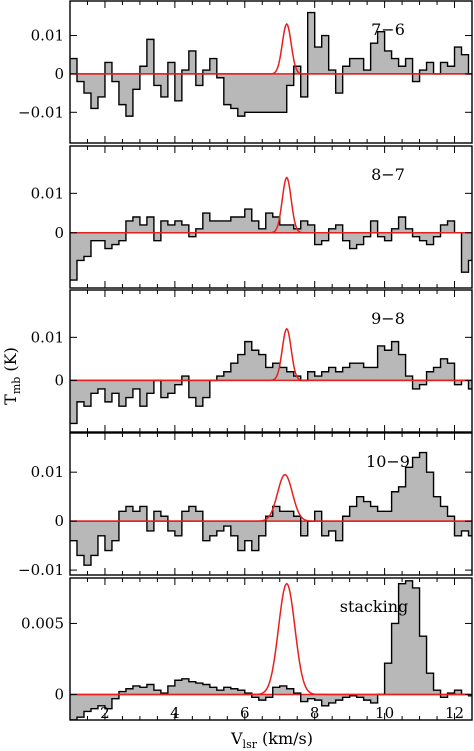  What do you see at coordinates (388, 461) in the screenshot?
I see `panel-label: 10−9` at bounding box center [388, 461].